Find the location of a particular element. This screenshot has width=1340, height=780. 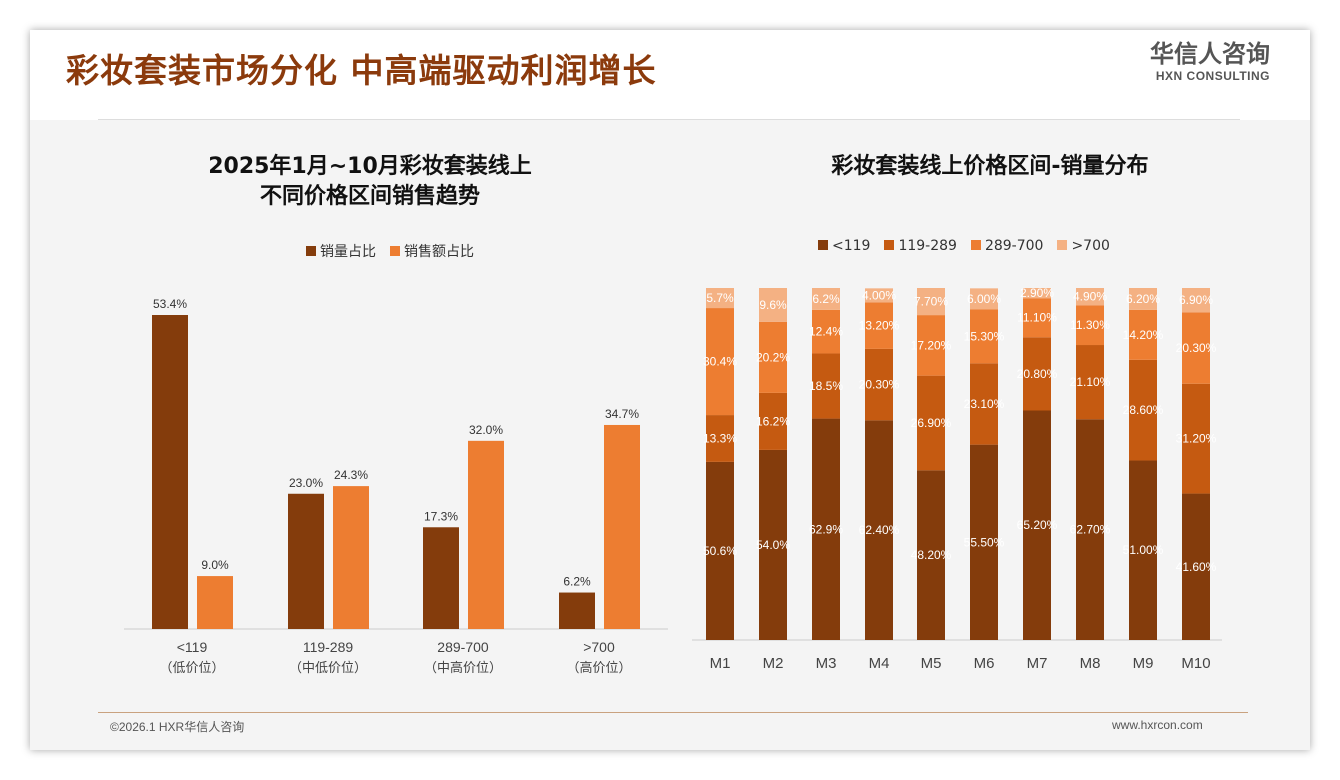

legend-item-revenue: 销售额占比 is located at coordinates (432, 251).